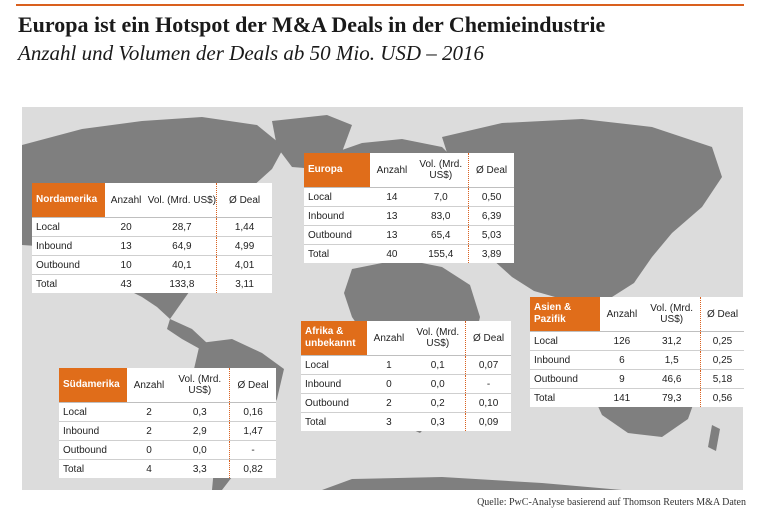  I want to click on cell-avg-deal: -, so click(488, 384).